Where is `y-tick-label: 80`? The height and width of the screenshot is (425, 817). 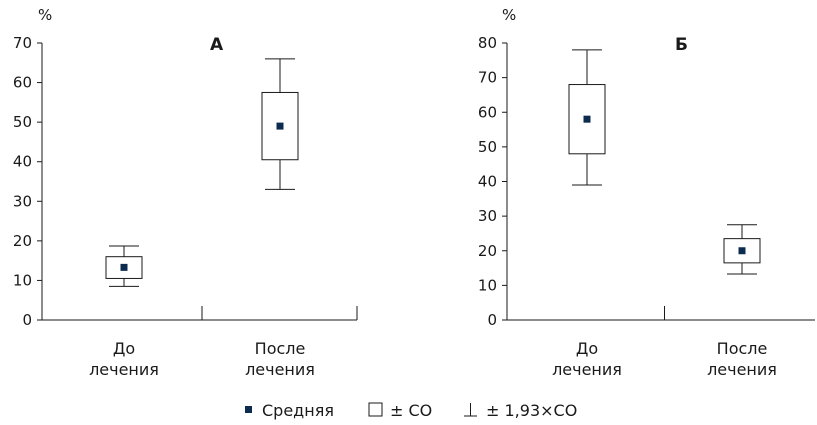
y-tick-label: 80 is located at coordinates (487, 43).